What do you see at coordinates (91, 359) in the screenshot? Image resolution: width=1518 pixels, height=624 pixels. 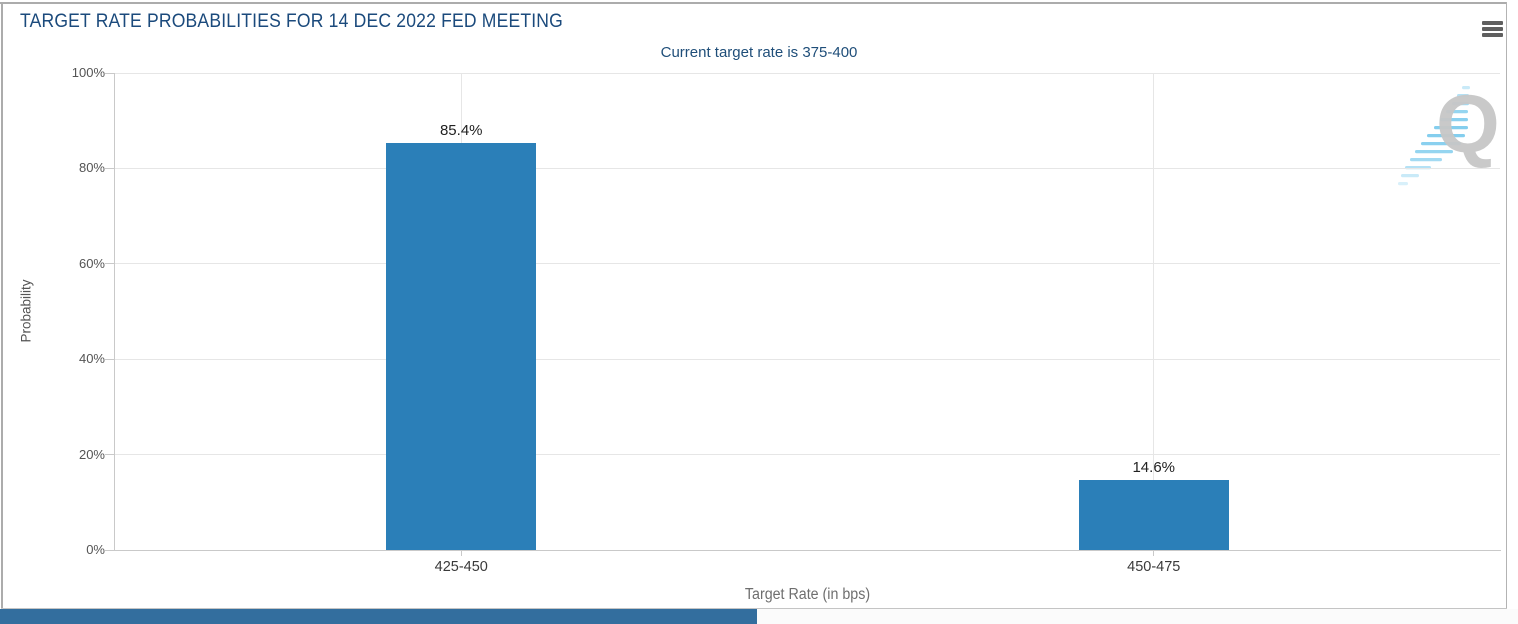 I see `y-axis-tick-label: 40%` at bounding box center [91, 359].